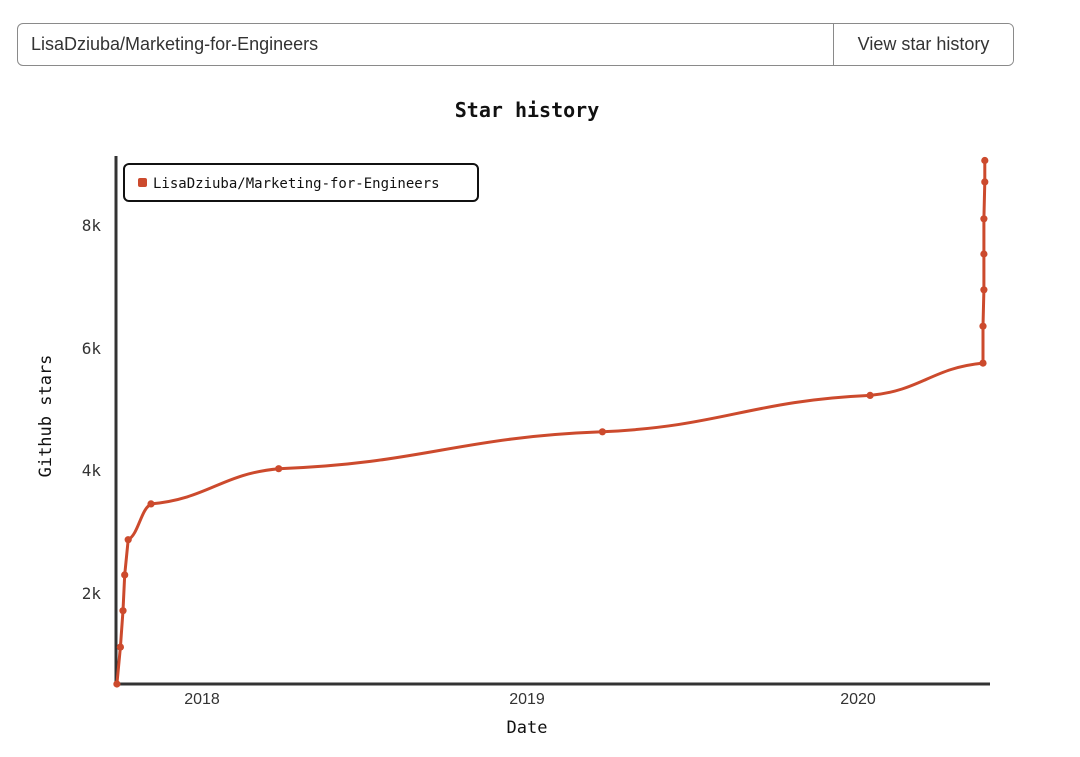 The image size is (1080, 757). I want to click on chart-title: Star history, so click(527, 110).